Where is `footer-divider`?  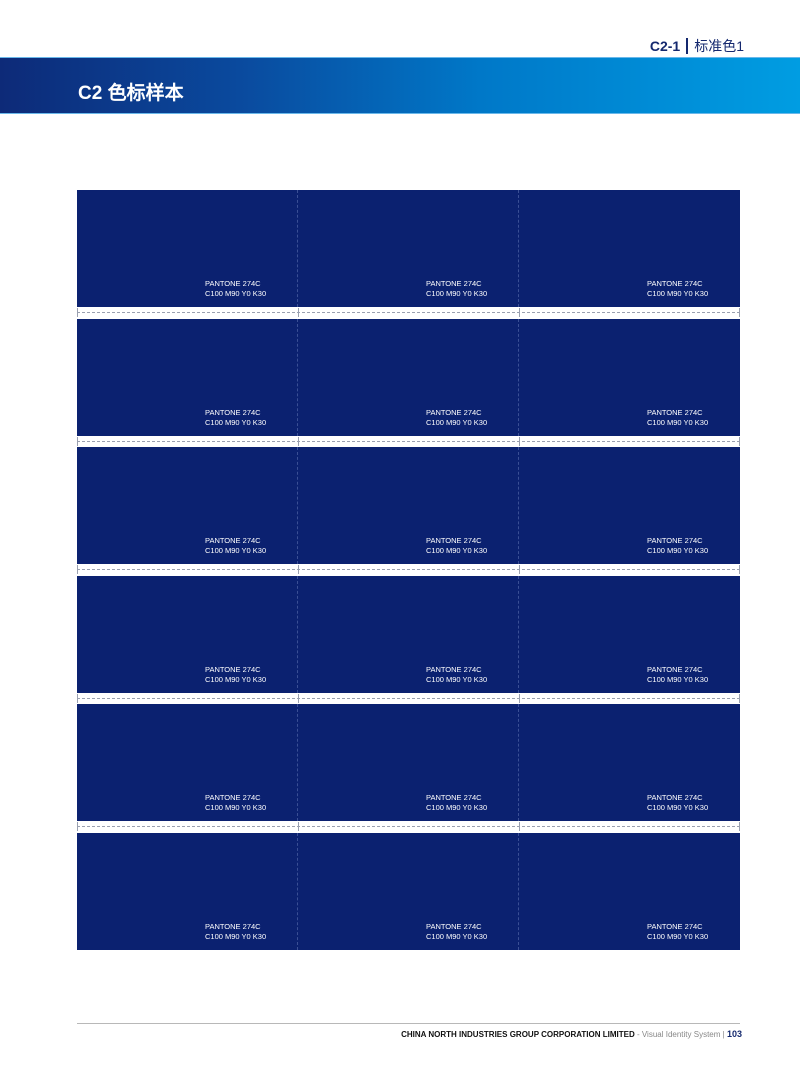 footer-divider is located at coordinates (408, 1023).